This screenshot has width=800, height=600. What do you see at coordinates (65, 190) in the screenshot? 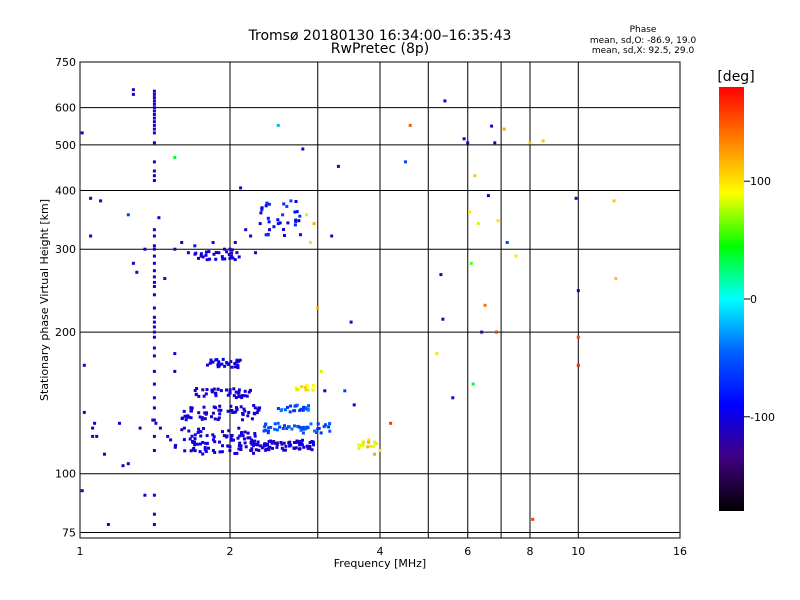
I see `y-tick-label: 400` at bounding box center [65, 190].